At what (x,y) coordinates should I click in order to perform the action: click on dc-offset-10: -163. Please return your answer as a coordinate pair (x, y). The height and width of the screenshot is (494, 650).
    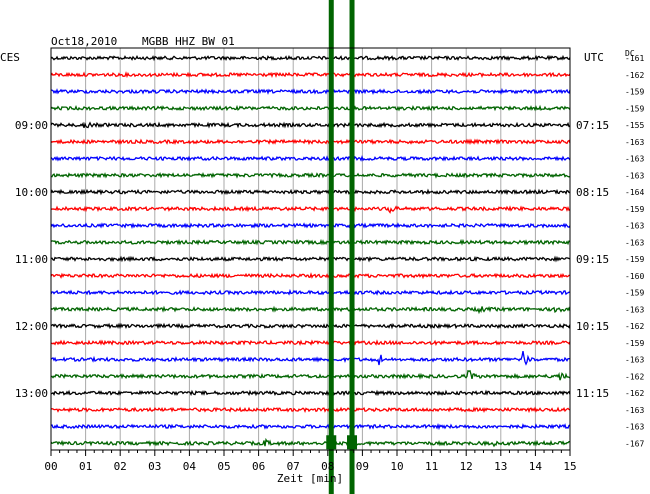
    Looking at the image, I should click on (634, 226).